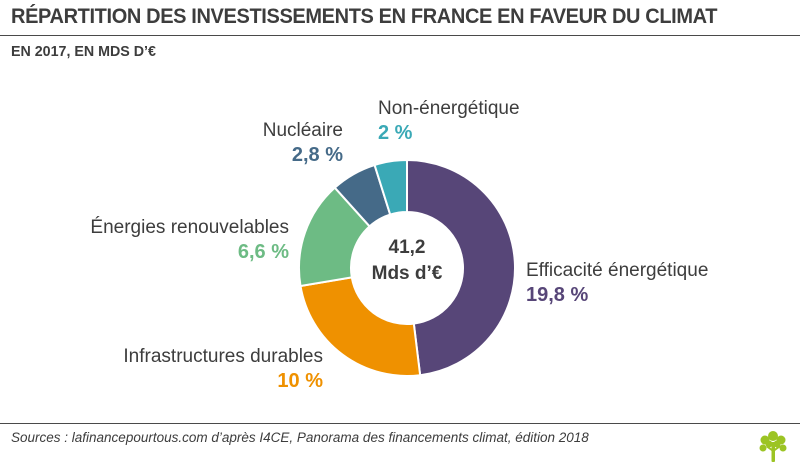 The image size is (800, 467). Describe the element at coordinates (400, 35) in the screenshot. I see `title-divider` at that location.